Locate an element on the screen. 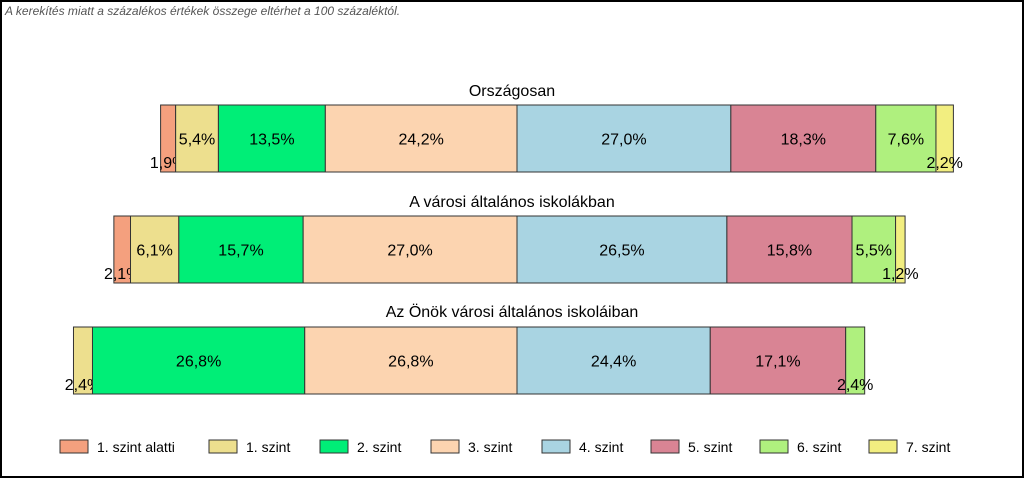 The image size is (1024, 478). group-title: Országosan is located at coordinates (512, 91).